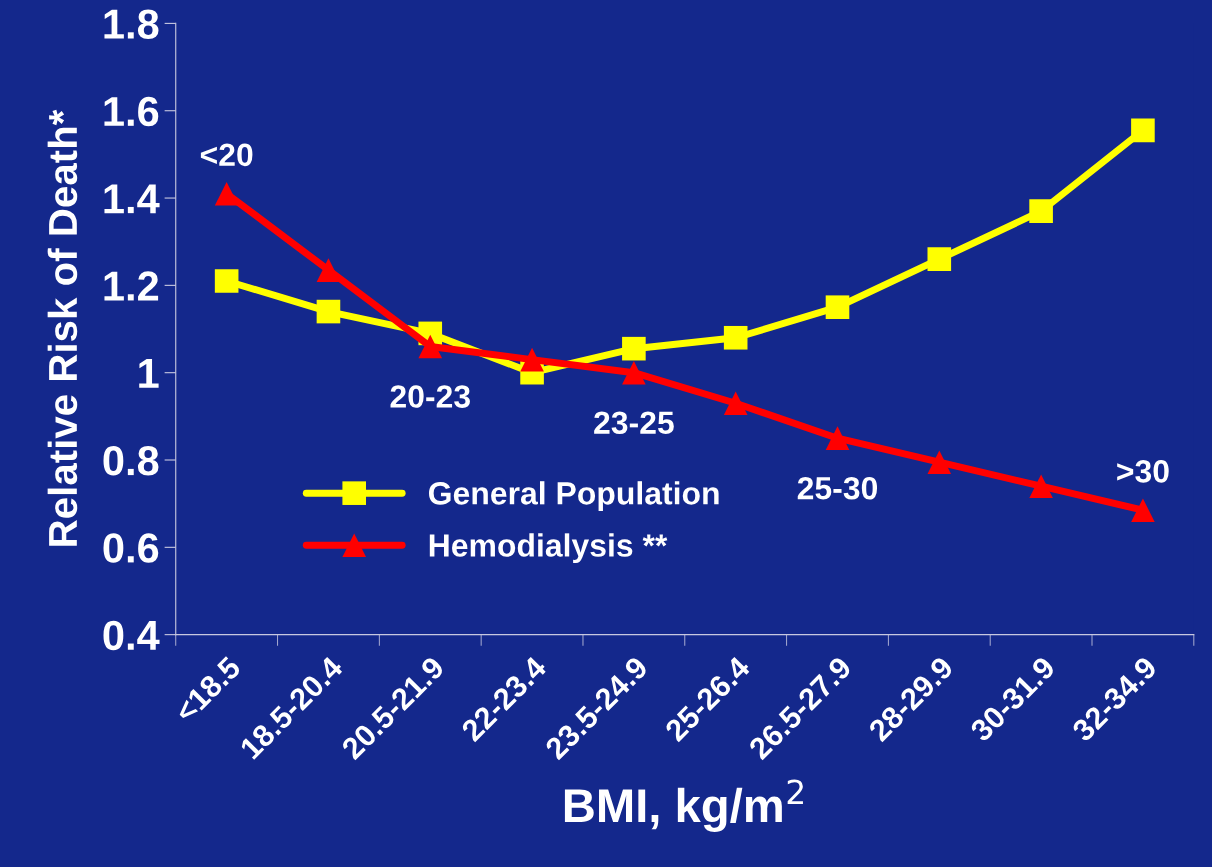  What do you see at coordinates (131, 635) in the screenshot?
I see `y-tick-label: 0.4` at bounding box center [131, 635].